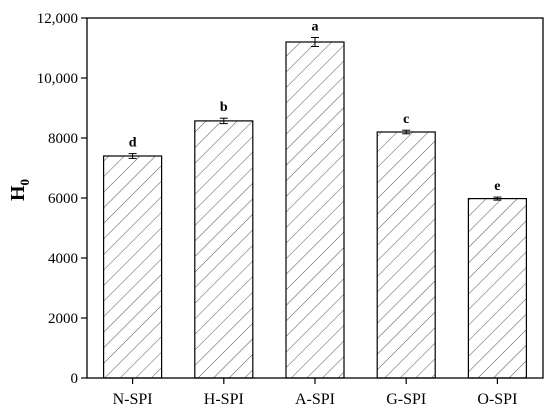 This screenshot has height=417, width=550. Describe the element at coordinates (315, 27) in the screenshot. I see `significance-label: a` at that location.